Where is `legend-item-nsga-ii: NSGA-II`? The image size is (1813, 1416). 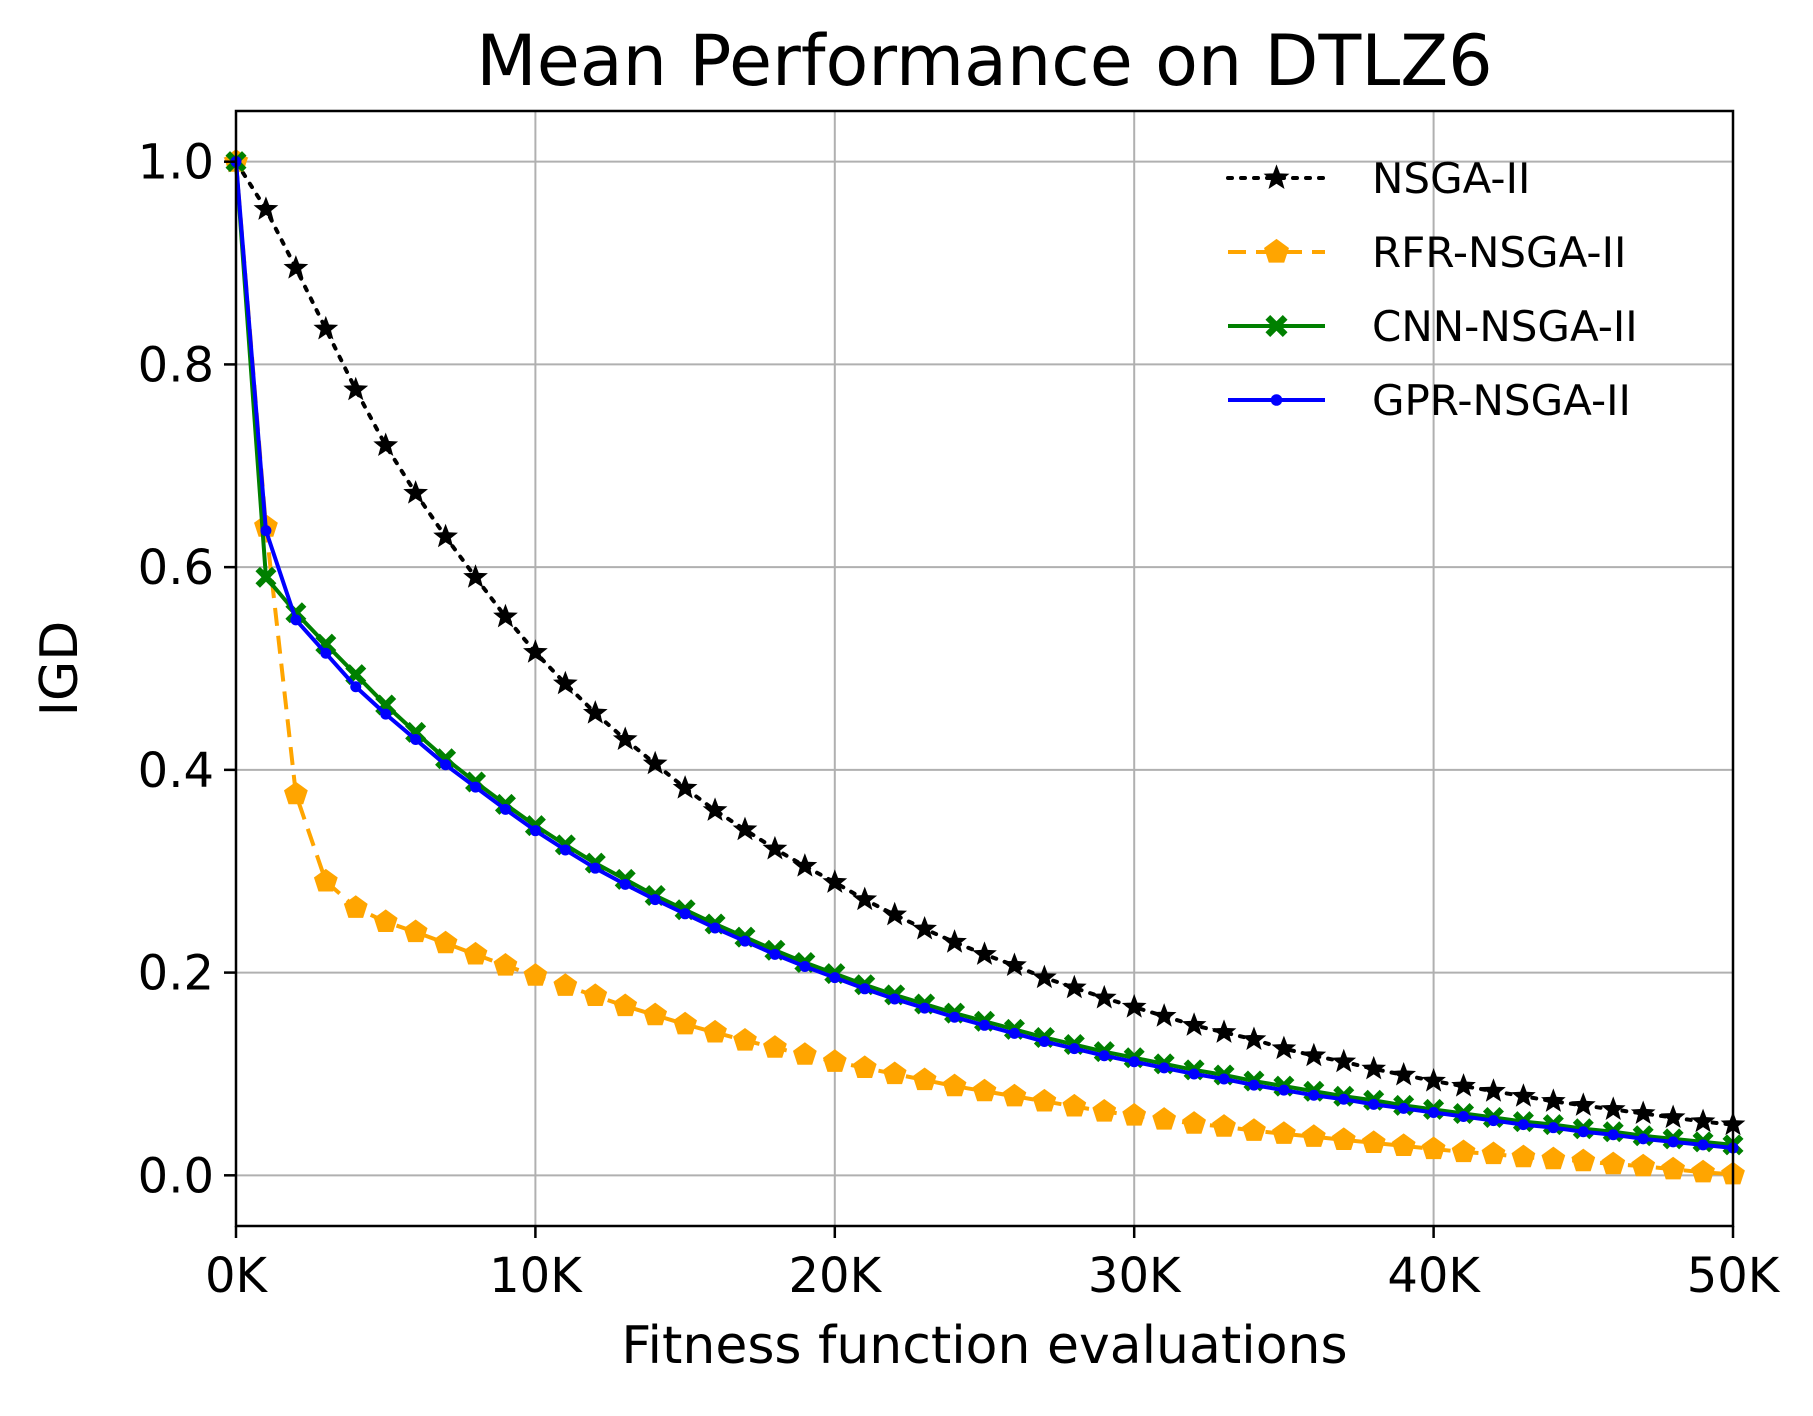 legend-item-nsga-ii: NSGA-II is located at coordinates (1378, 178).